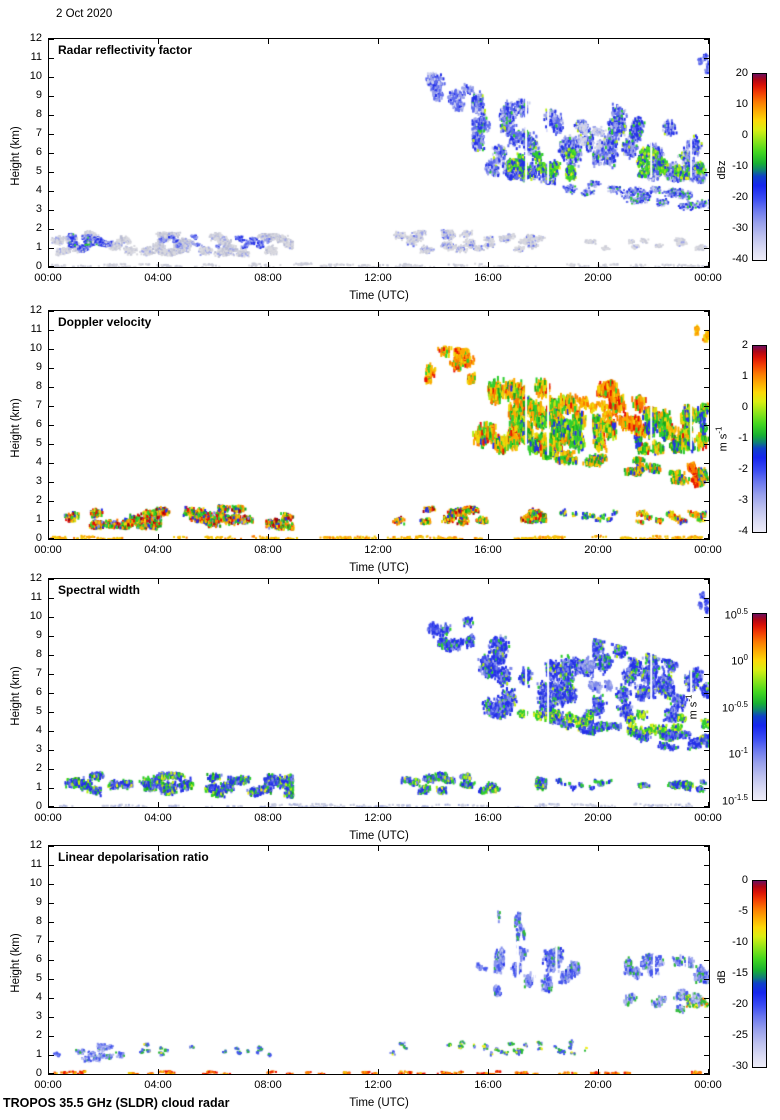 The height and width of the screenshot is (1120, 780). I want to click on colorbar-tick-label: -10, so click(740, 941).